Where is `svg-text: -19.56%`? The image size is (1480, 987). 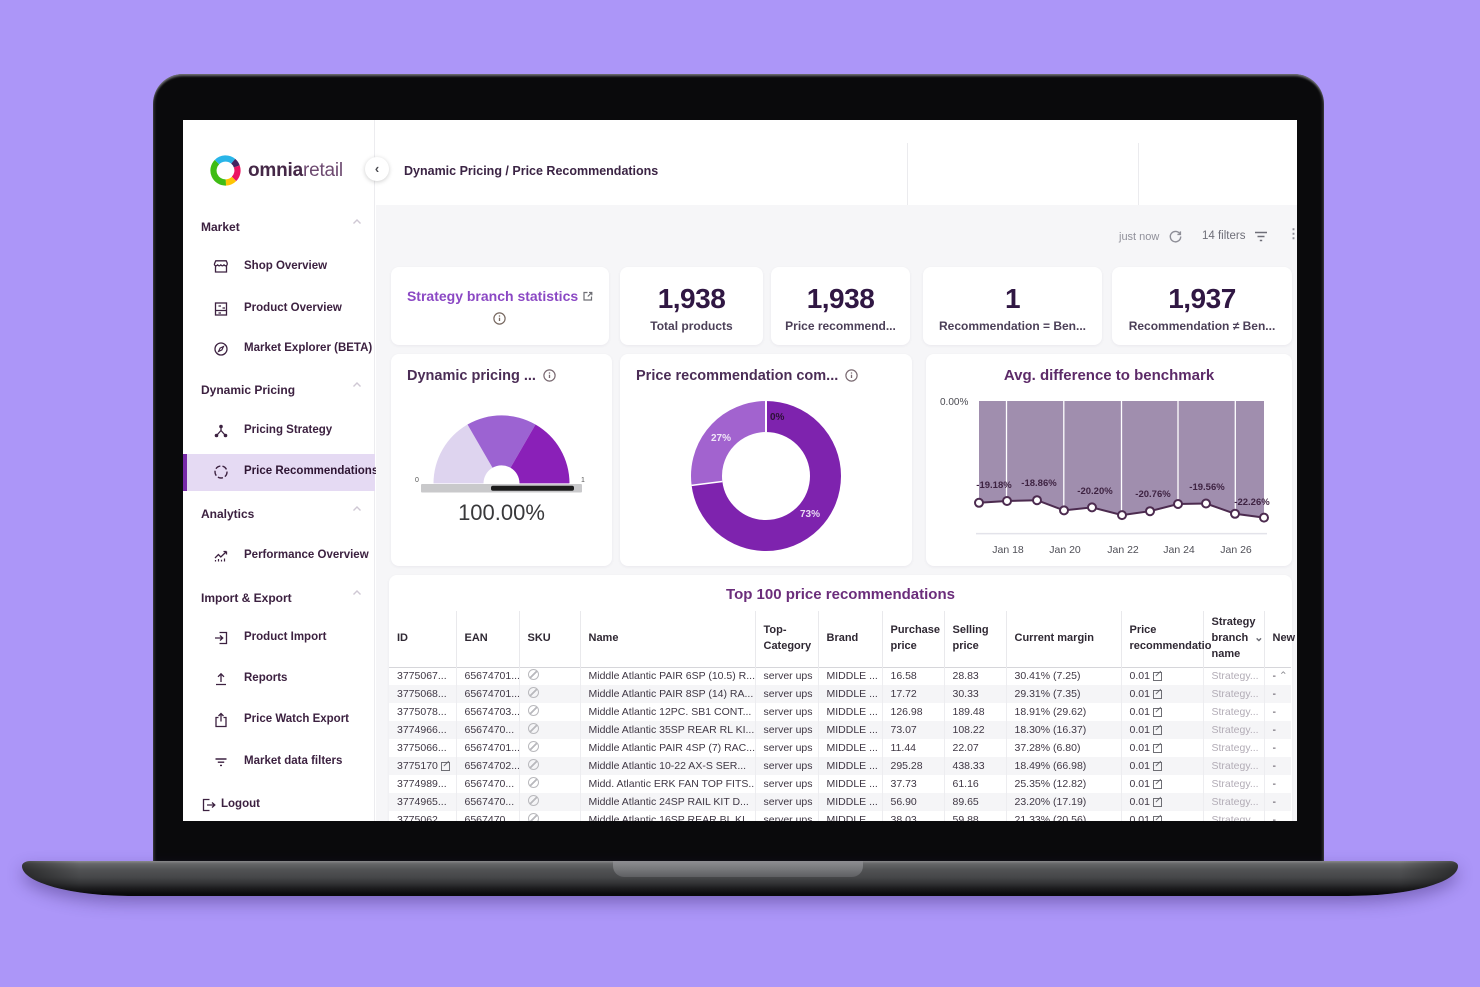
svg-text: -19.56% is located at coordinates (1207, 487).